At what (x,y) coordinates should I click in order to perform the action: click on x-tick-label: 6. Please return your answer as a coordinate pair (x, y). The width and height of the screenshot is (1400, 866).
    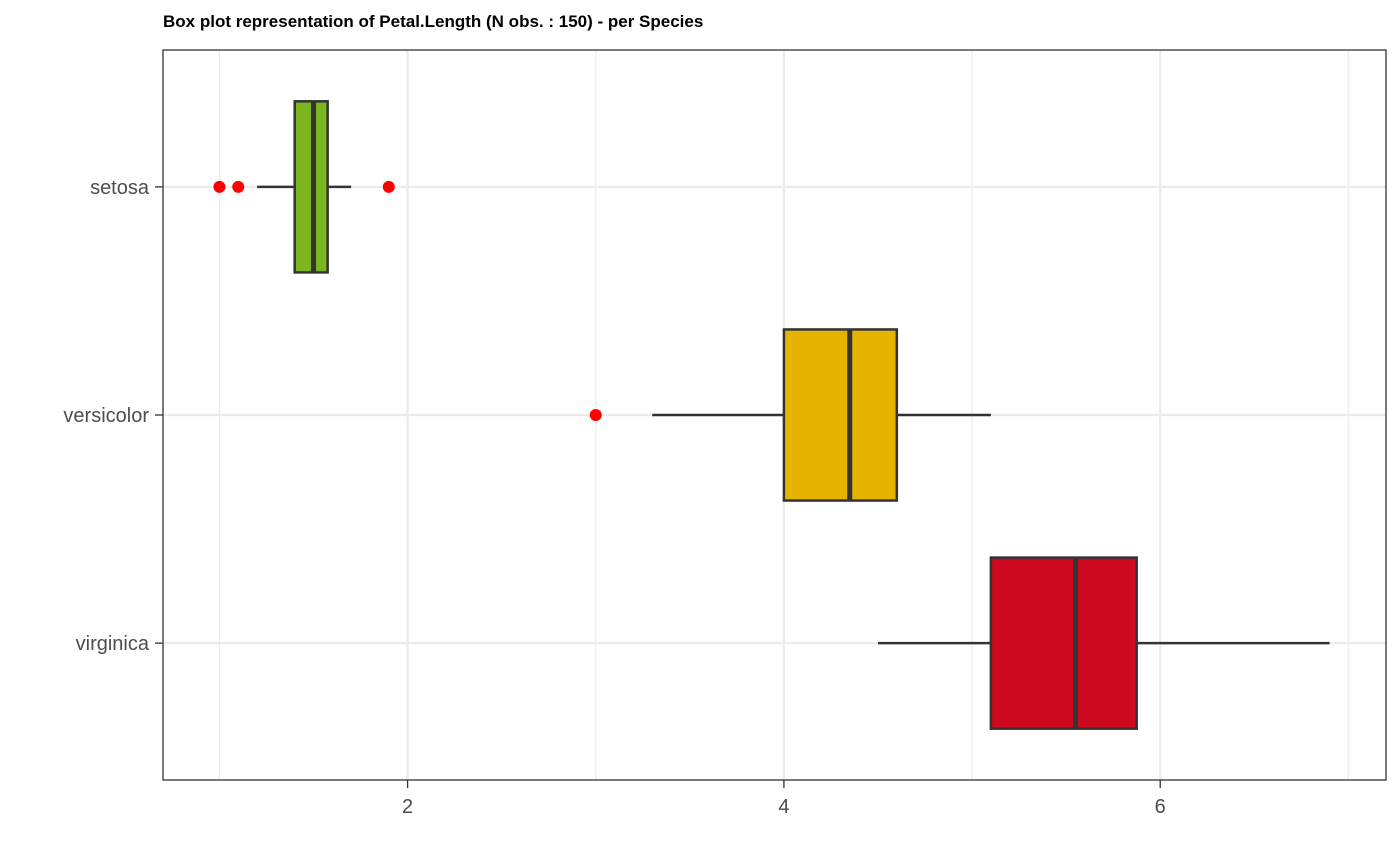
    Looking at the image, I should click on (1160, 807).